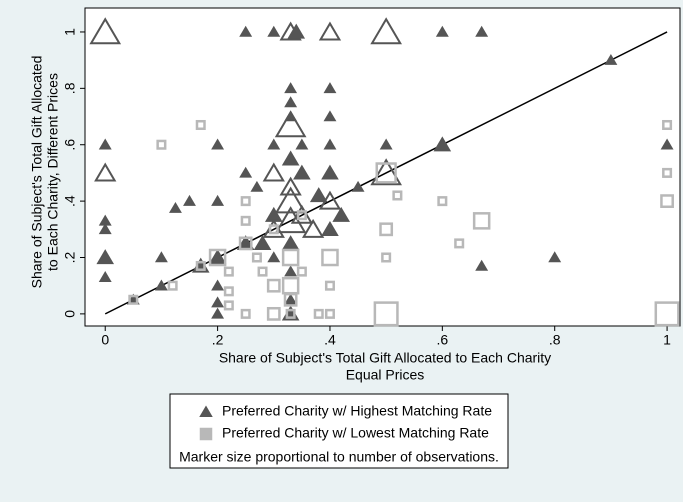  I want to click on x-tick-label: 0, so click(105, 340).